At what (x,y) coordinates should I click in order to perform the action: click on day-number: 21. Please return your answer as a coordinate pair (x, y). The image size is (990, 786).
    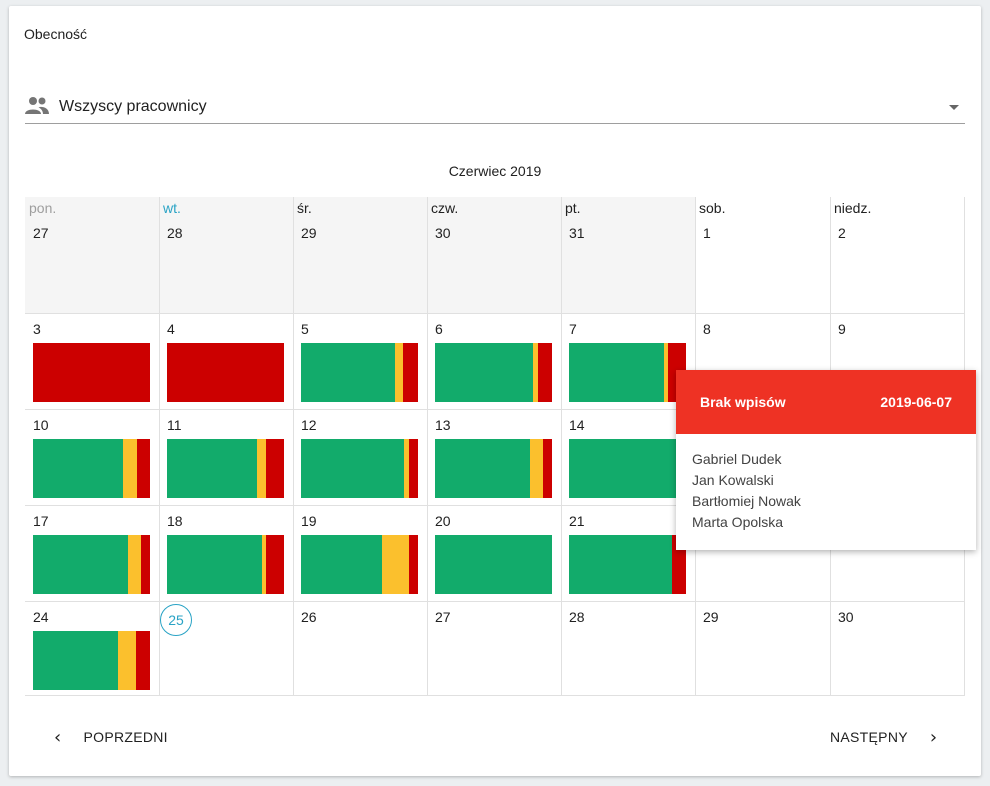
    Looking at the image, I should click on (577, 521).